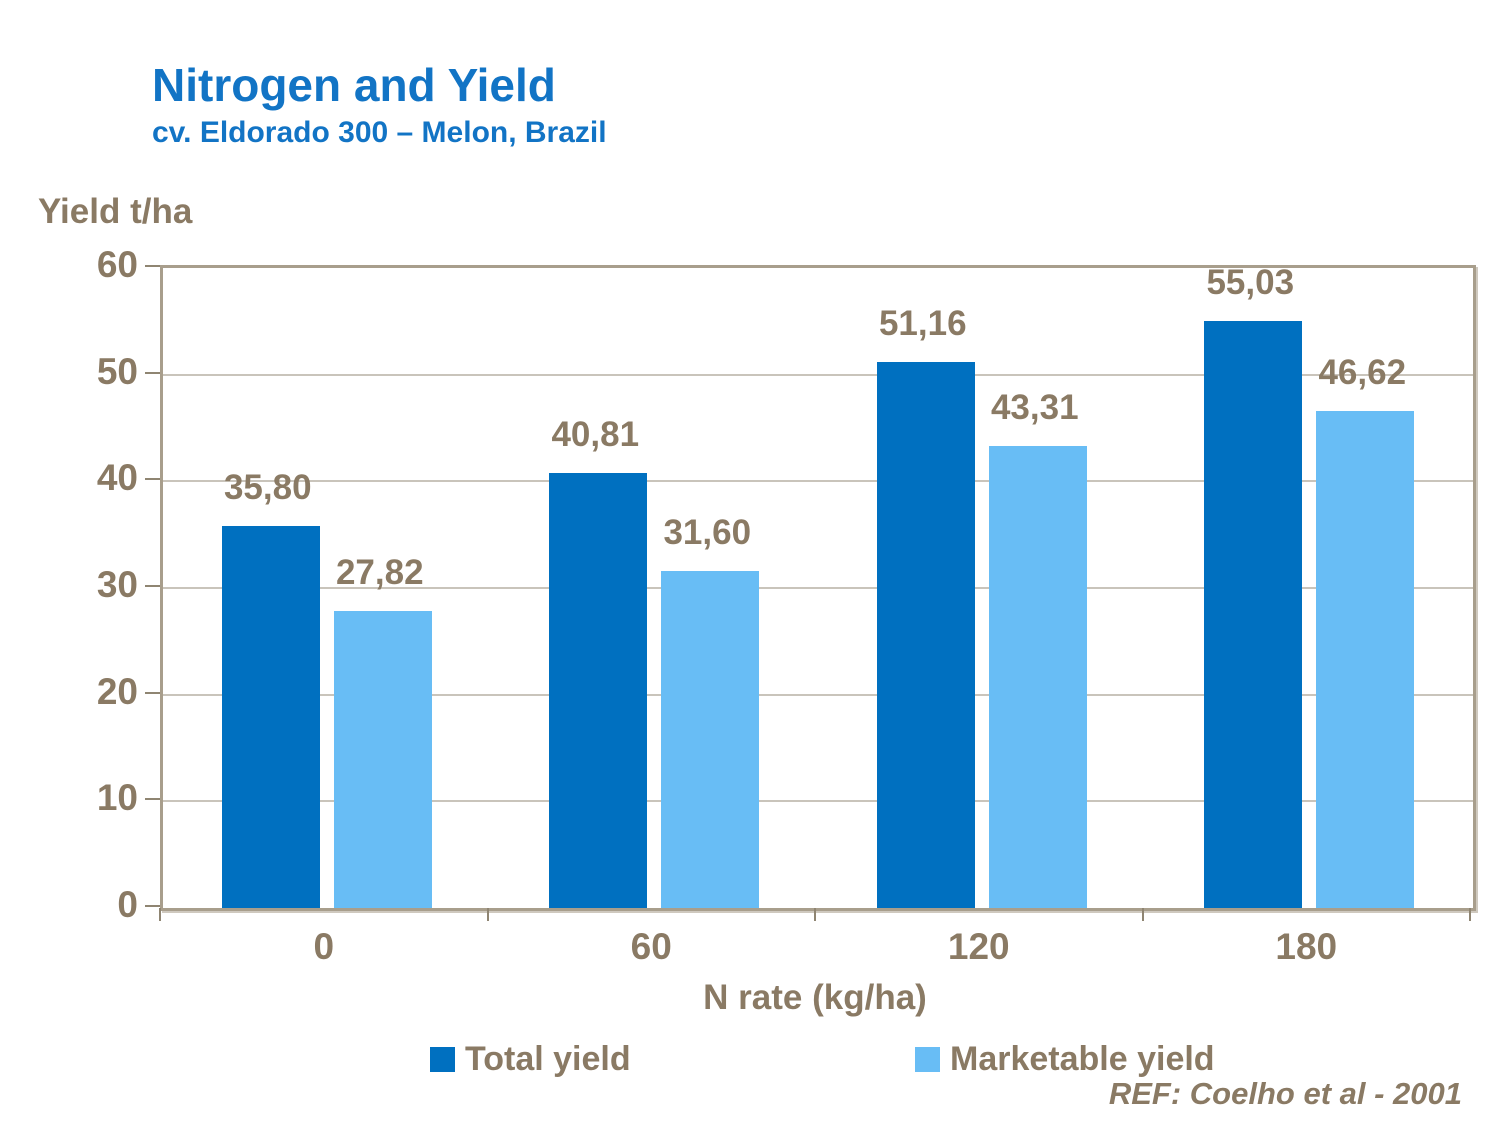 The width and height of the screenshot is (1500, 1125). I want to click on bar-value-label: 35,80, so click(267, 488).